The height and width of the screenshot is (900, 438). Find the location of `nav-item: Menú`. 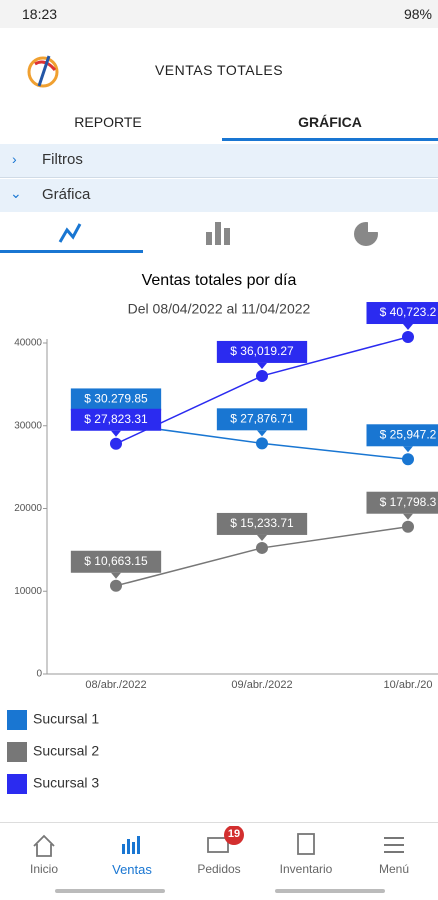

nav-item: Menú is located at coordinates (394, 869).